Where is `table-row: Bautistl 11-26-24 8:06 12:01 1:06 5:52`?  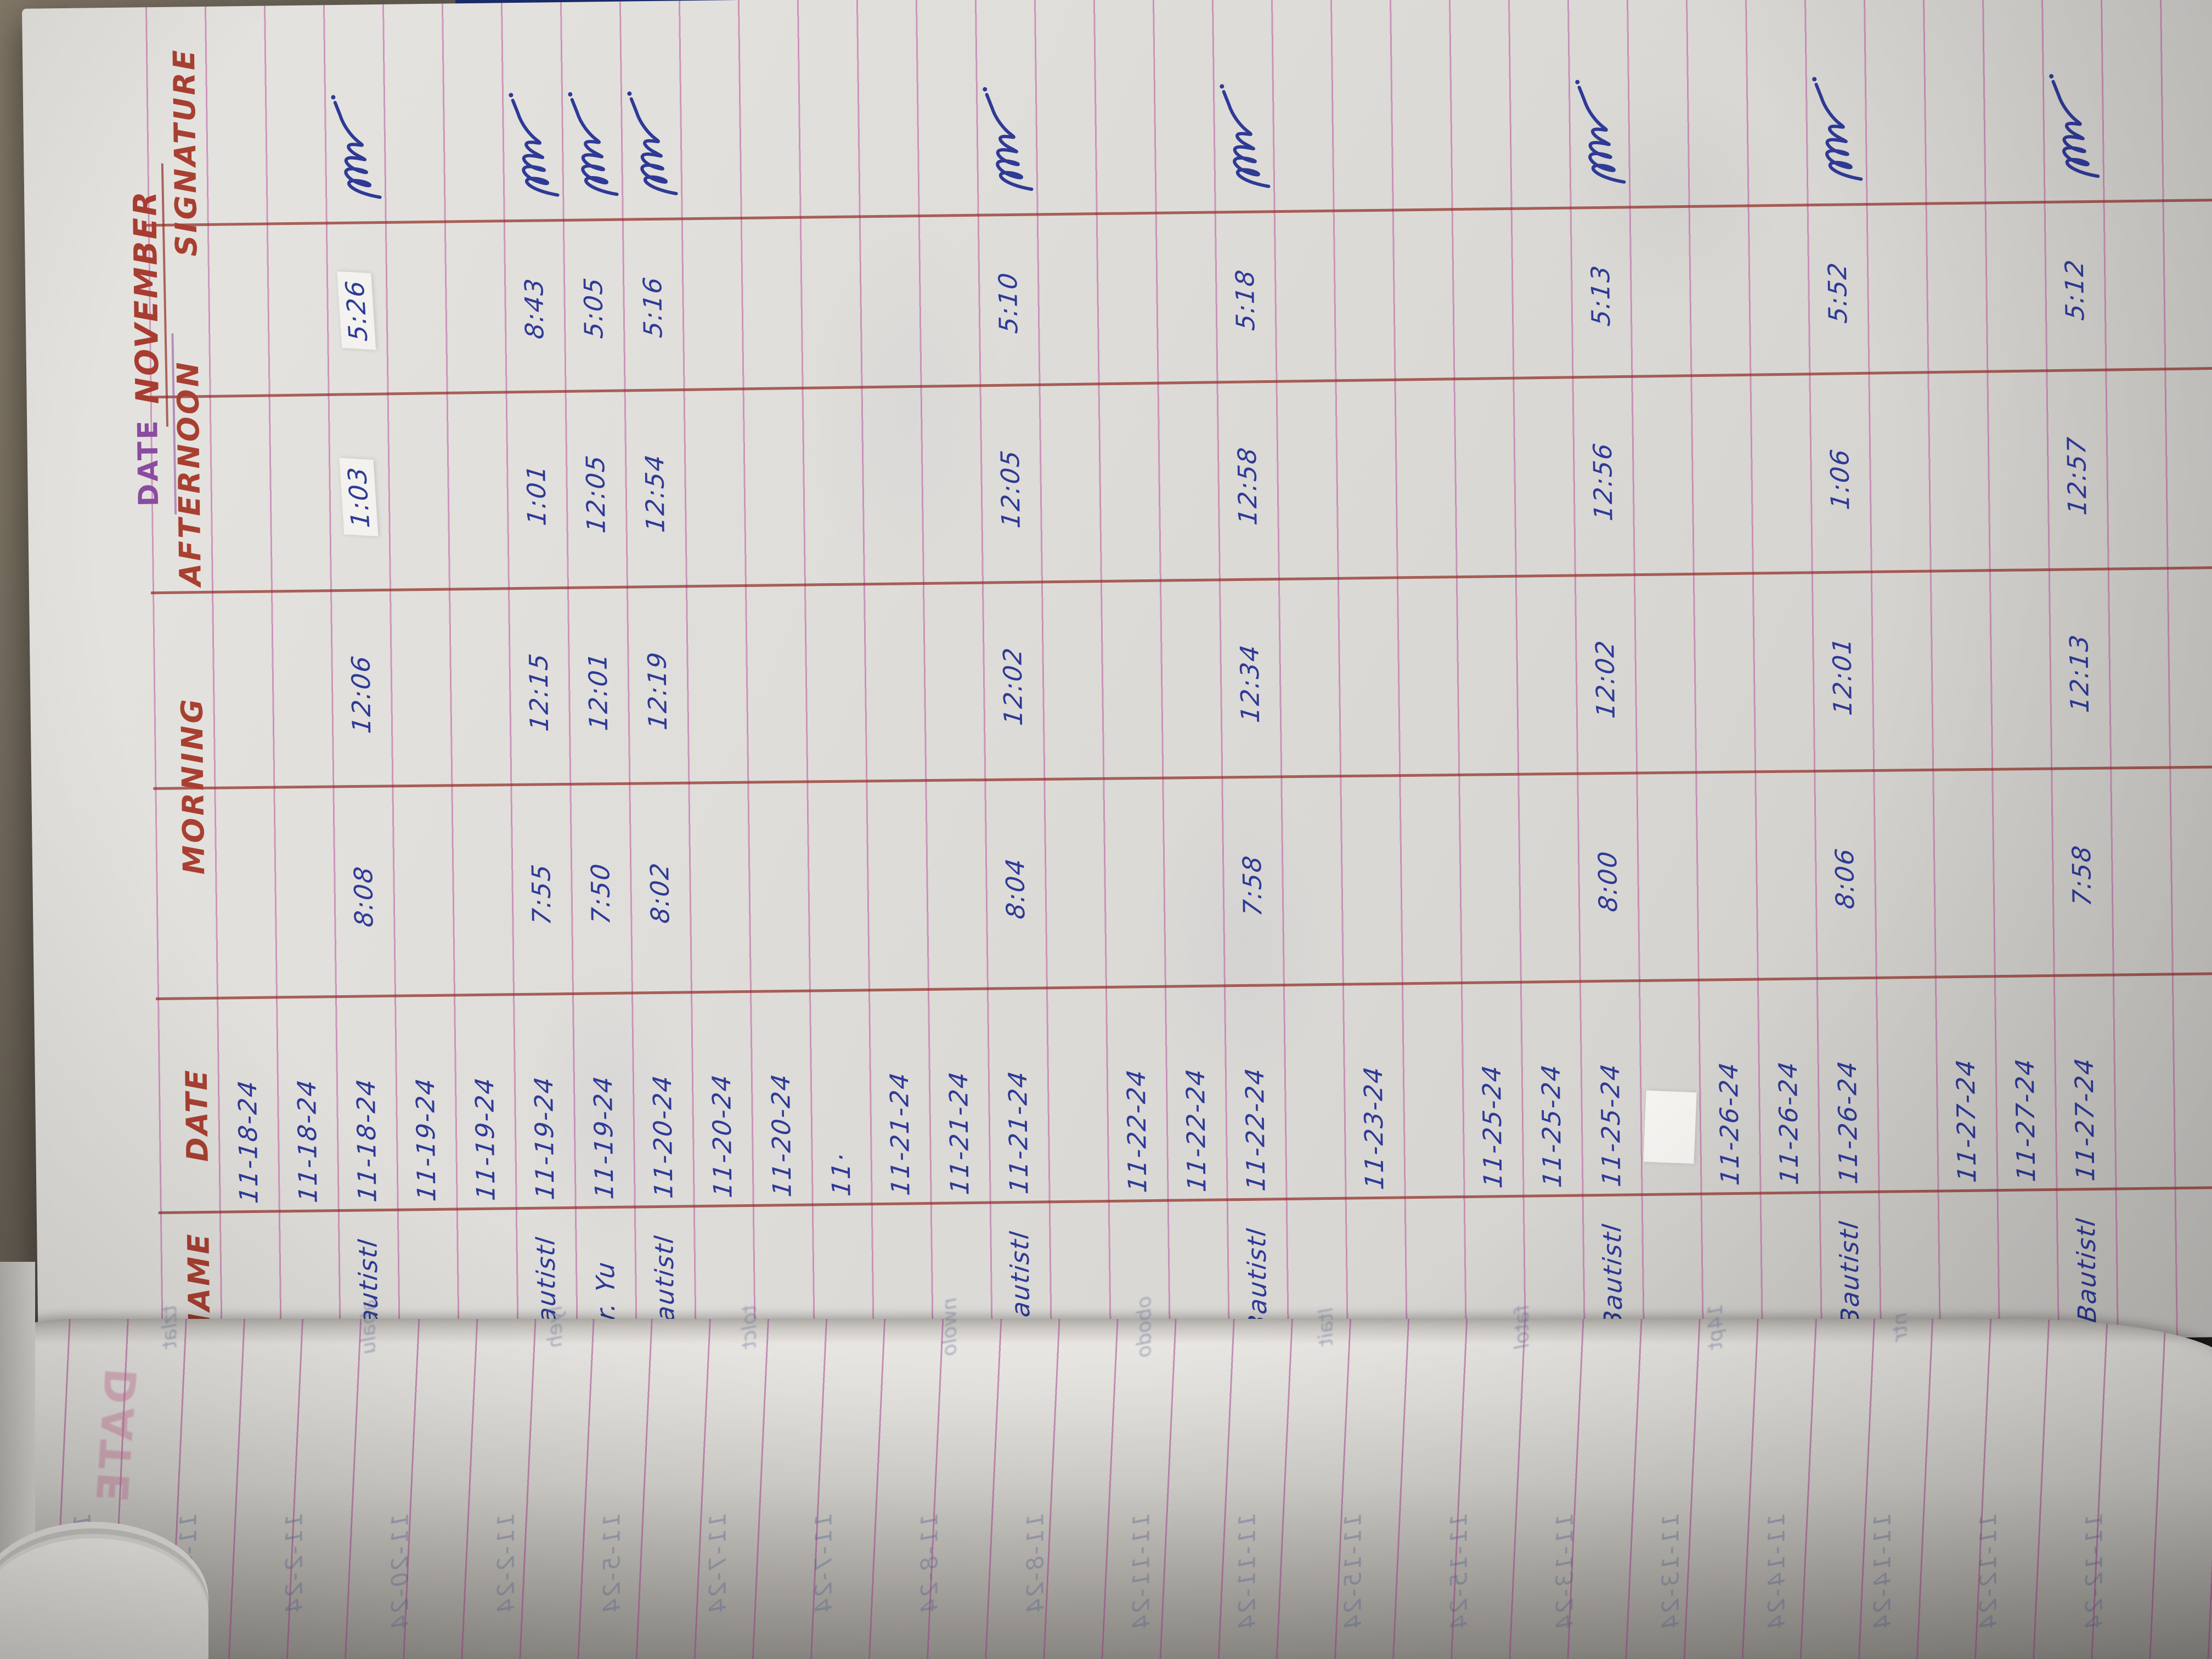
table-row: Bautistl 11-26-24 8:06 12:01 1:06 5:52 is located at coordinates (1842, 671).